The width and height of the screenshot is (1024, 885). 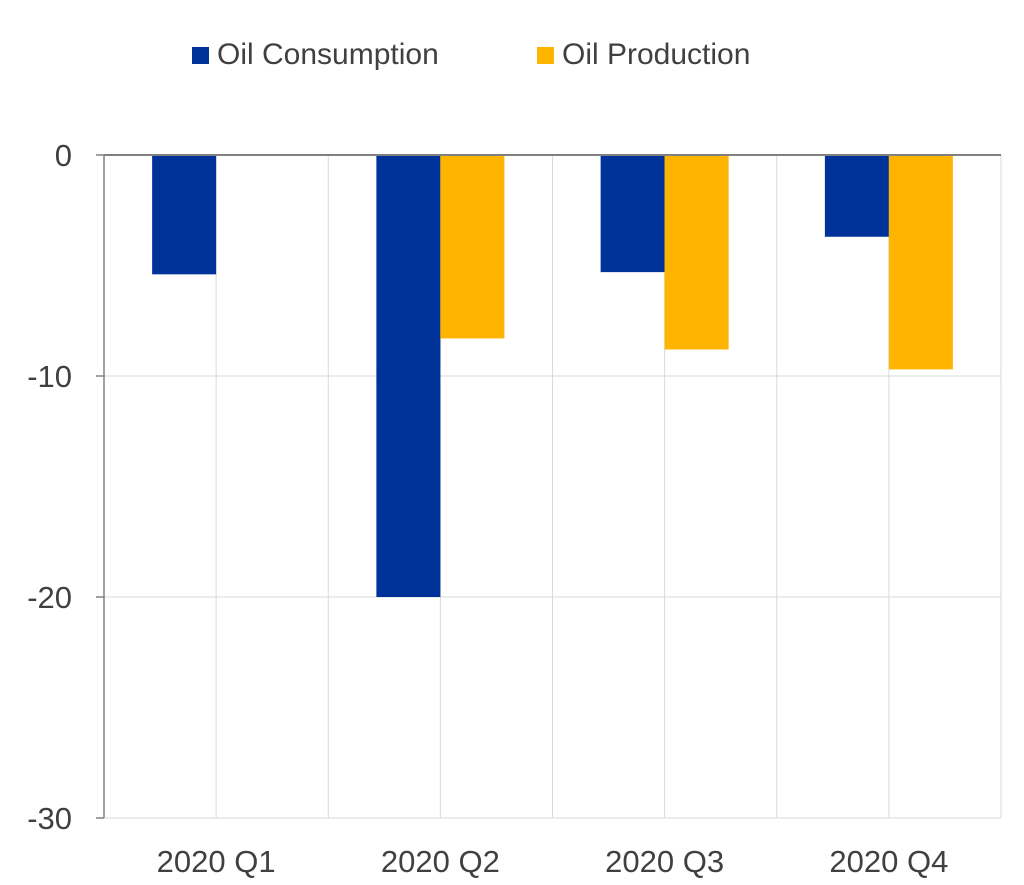 I want to click on legend-item-oil-production: Oil Production, so click(x=643, y=55).